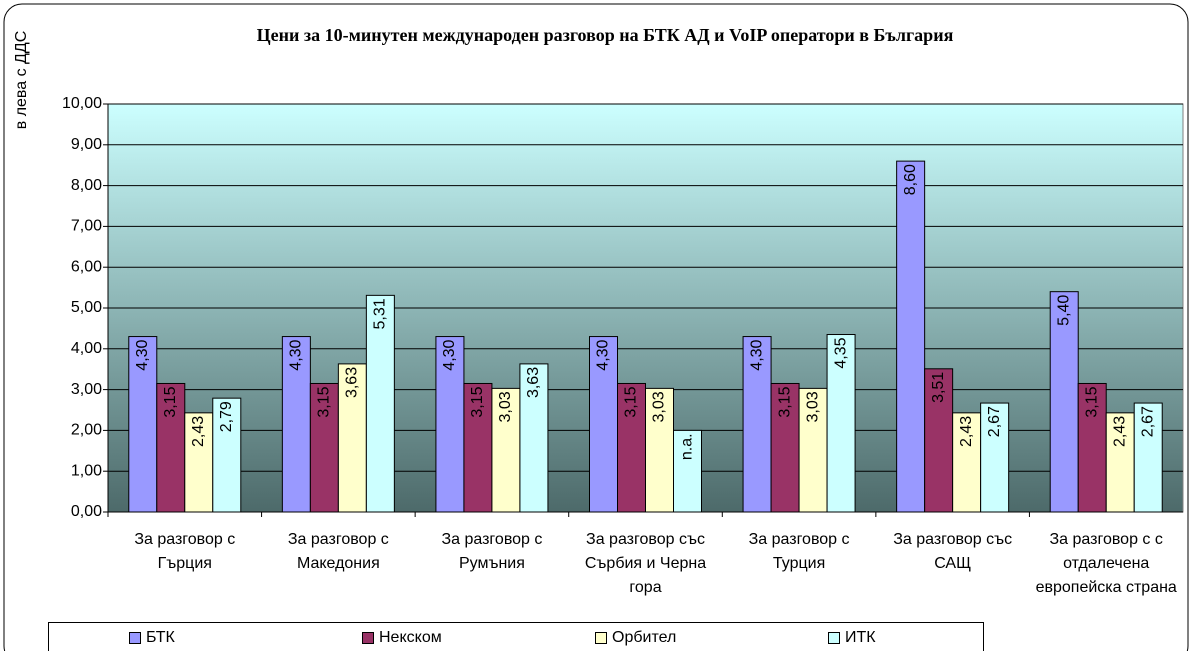 The width and height of the screenshot is (1192, 651). What do you see at coordinates (82, 103) in the screenshot?
I see `y-tick-label: 10,00` at bounding box center [82, 103].